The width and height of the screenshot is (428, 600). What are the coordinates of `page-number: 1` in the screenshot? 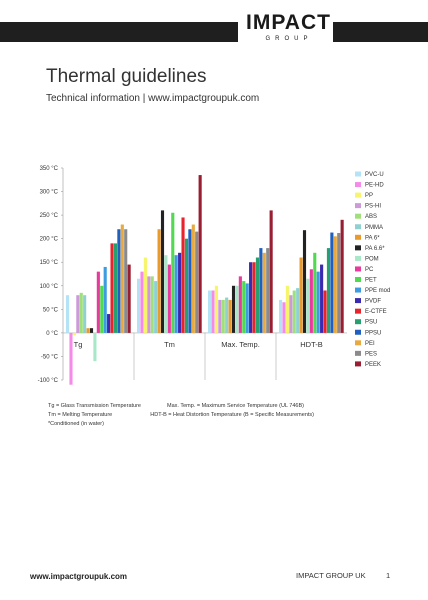 It's located at (388, 575).